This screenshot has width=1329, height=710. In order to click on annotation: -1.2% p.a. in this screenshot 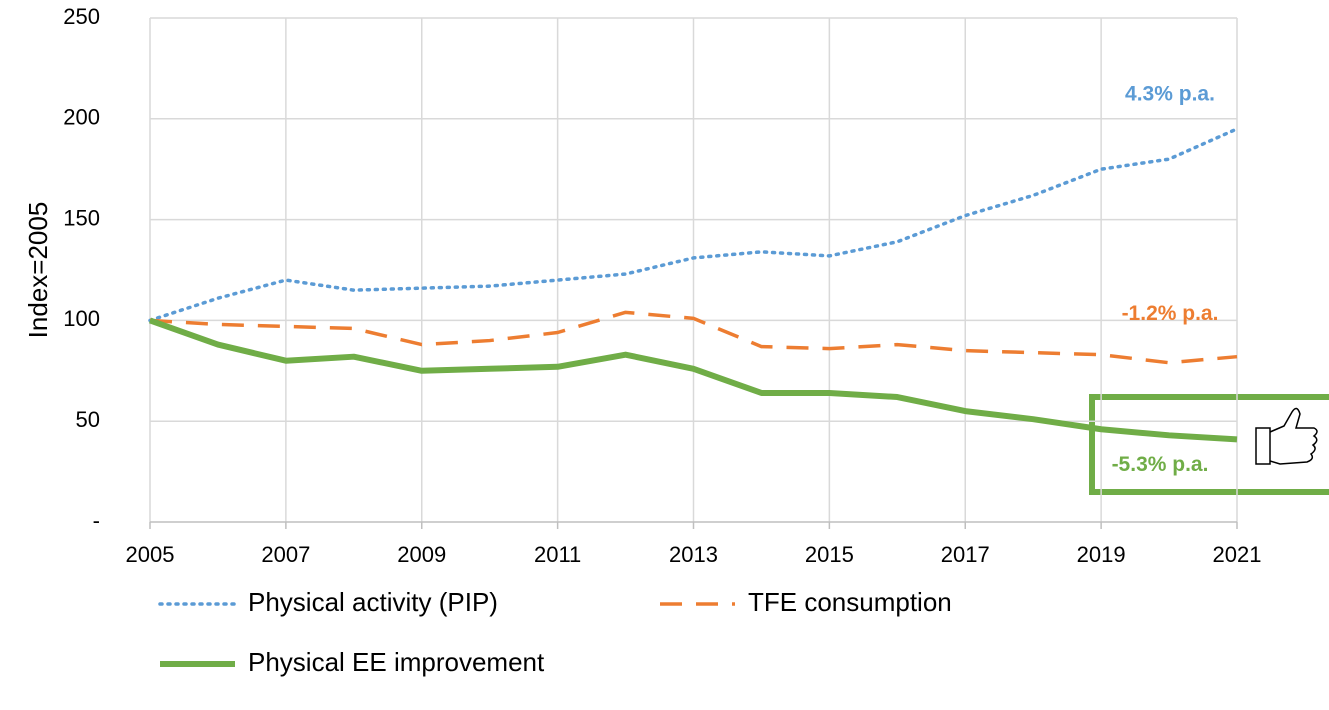, I will do `click(1170, 313)`.